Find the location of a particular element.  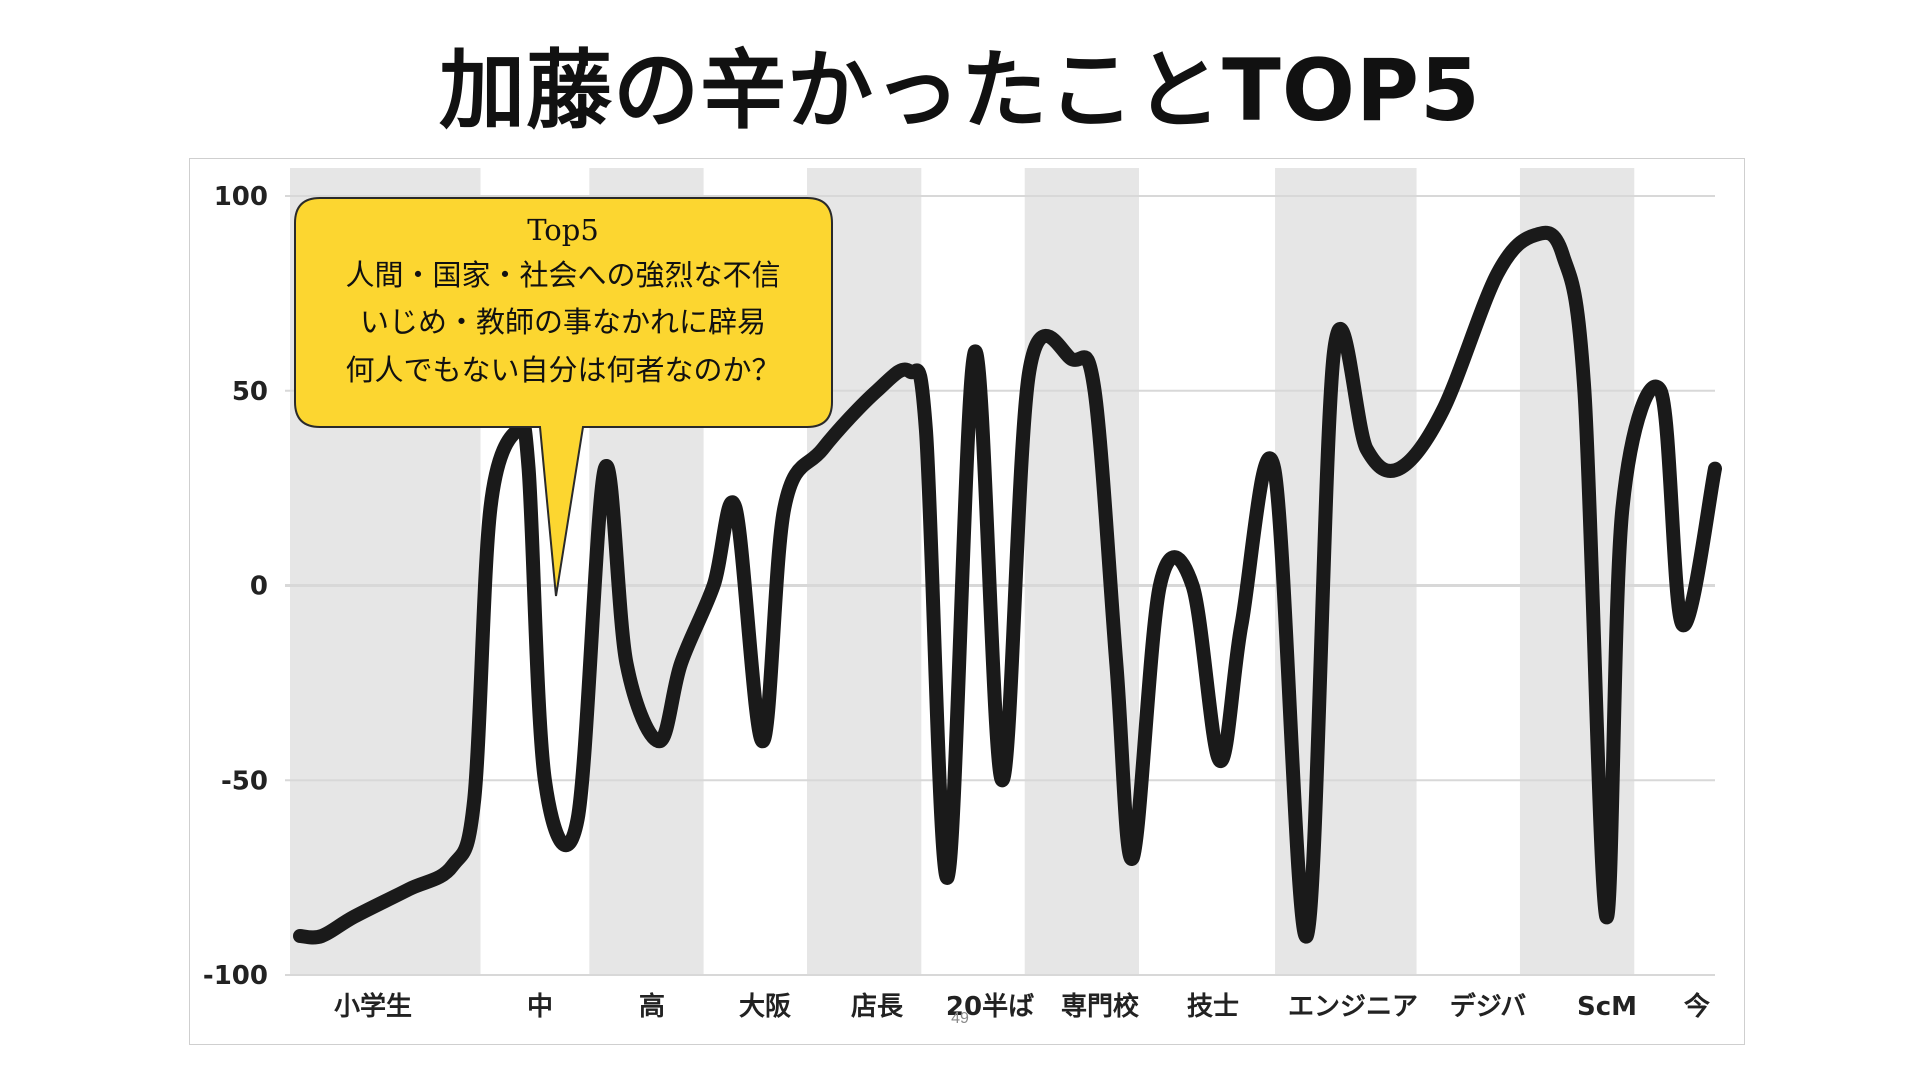

callout-line-2: いじめ・教師の事なかれに辟易 is located at coordinates (563, 322).